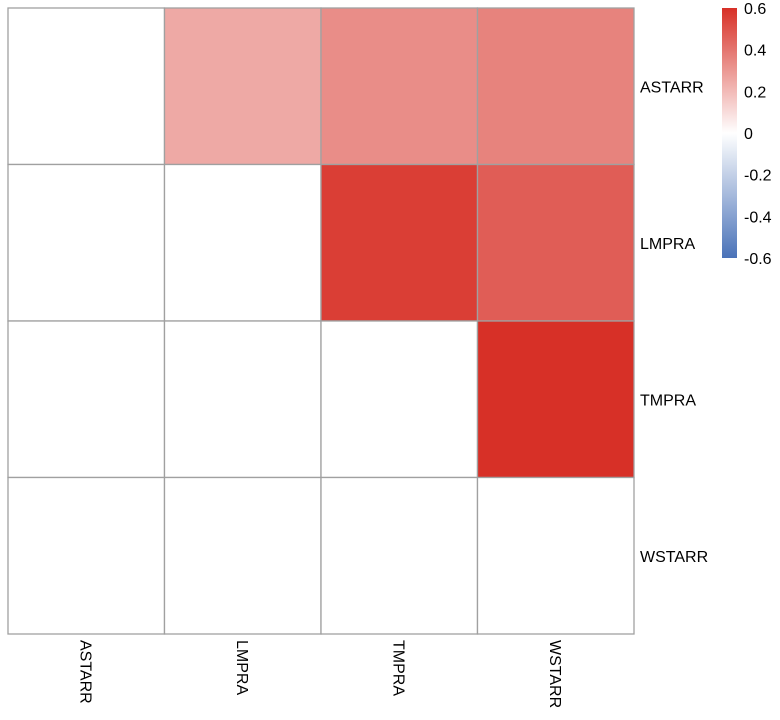 This screenshot has height=720, width=780. I want to click on color-legend: 0.6 0.4 0.2 0 -0.2 -0.4 -0.6, so click(747, 134).